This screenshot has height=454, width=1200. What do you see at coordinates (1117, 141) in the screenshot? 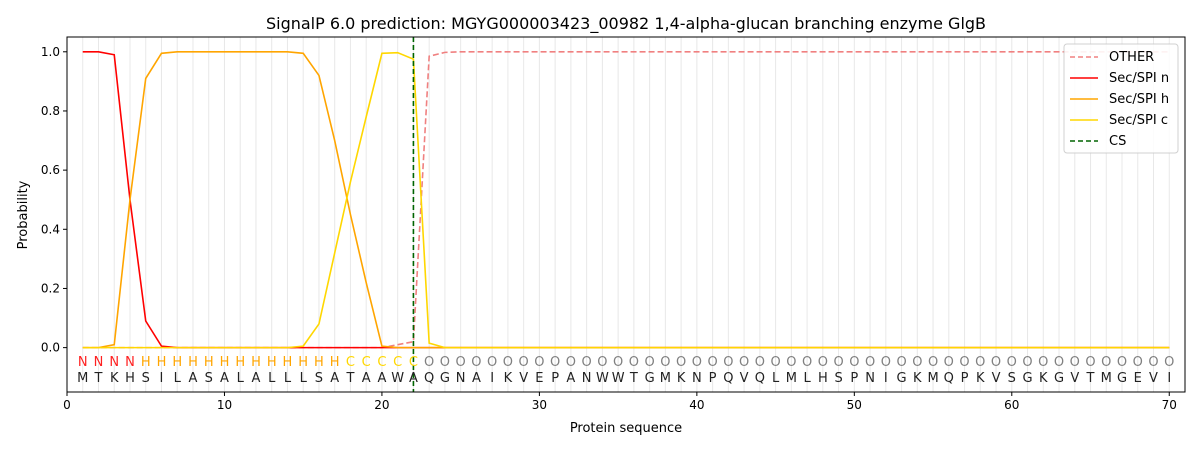
I see `legend-label: CS` at bounding box center [1117, 141].